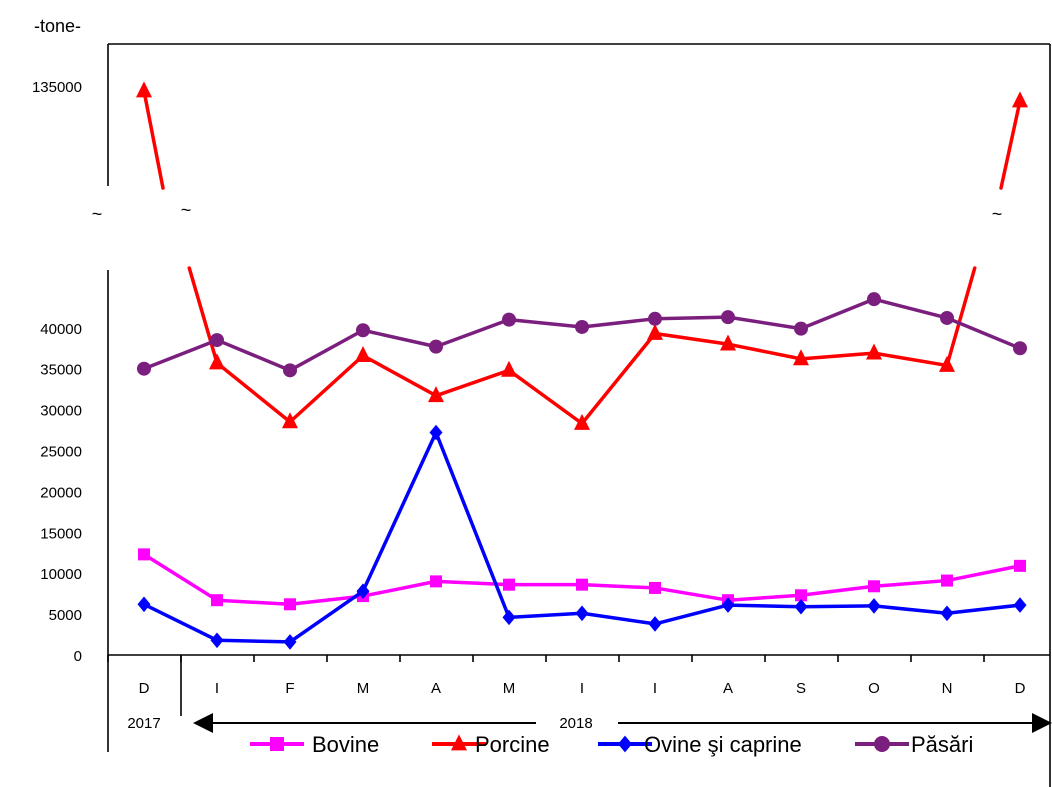 This screenshot has width=1052, height=787. Describe the element at coordinates (61, 329) in the screenshot. I see `y-tick-label: 40000` at that location.